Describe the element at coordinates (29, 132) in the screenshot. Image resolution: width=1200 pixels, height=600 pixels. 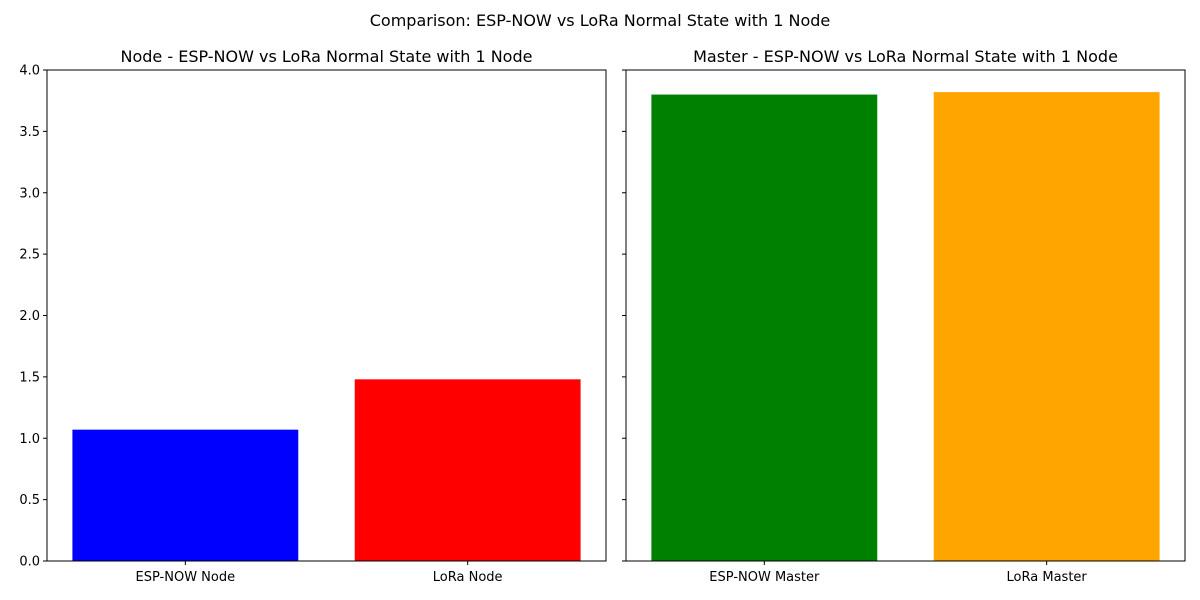
I see `y-tick-label: 3.5` at that location.